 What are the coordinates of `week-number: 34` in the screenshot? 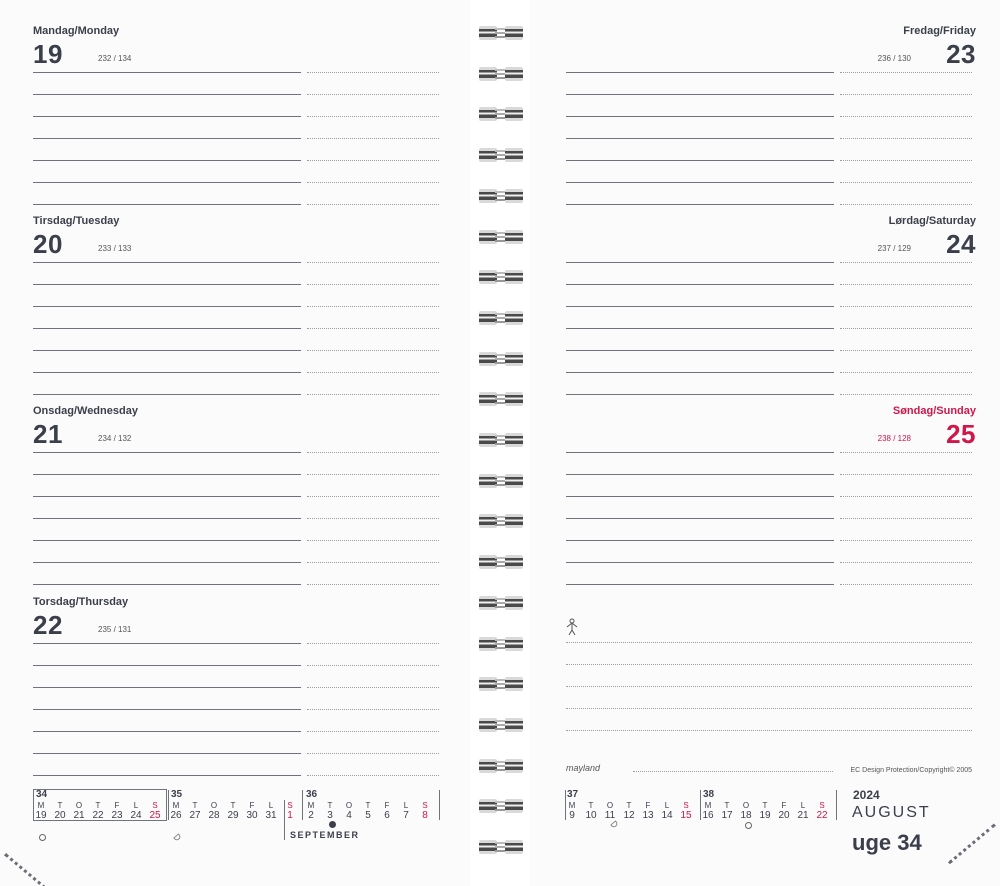 It's located at (42, 794).